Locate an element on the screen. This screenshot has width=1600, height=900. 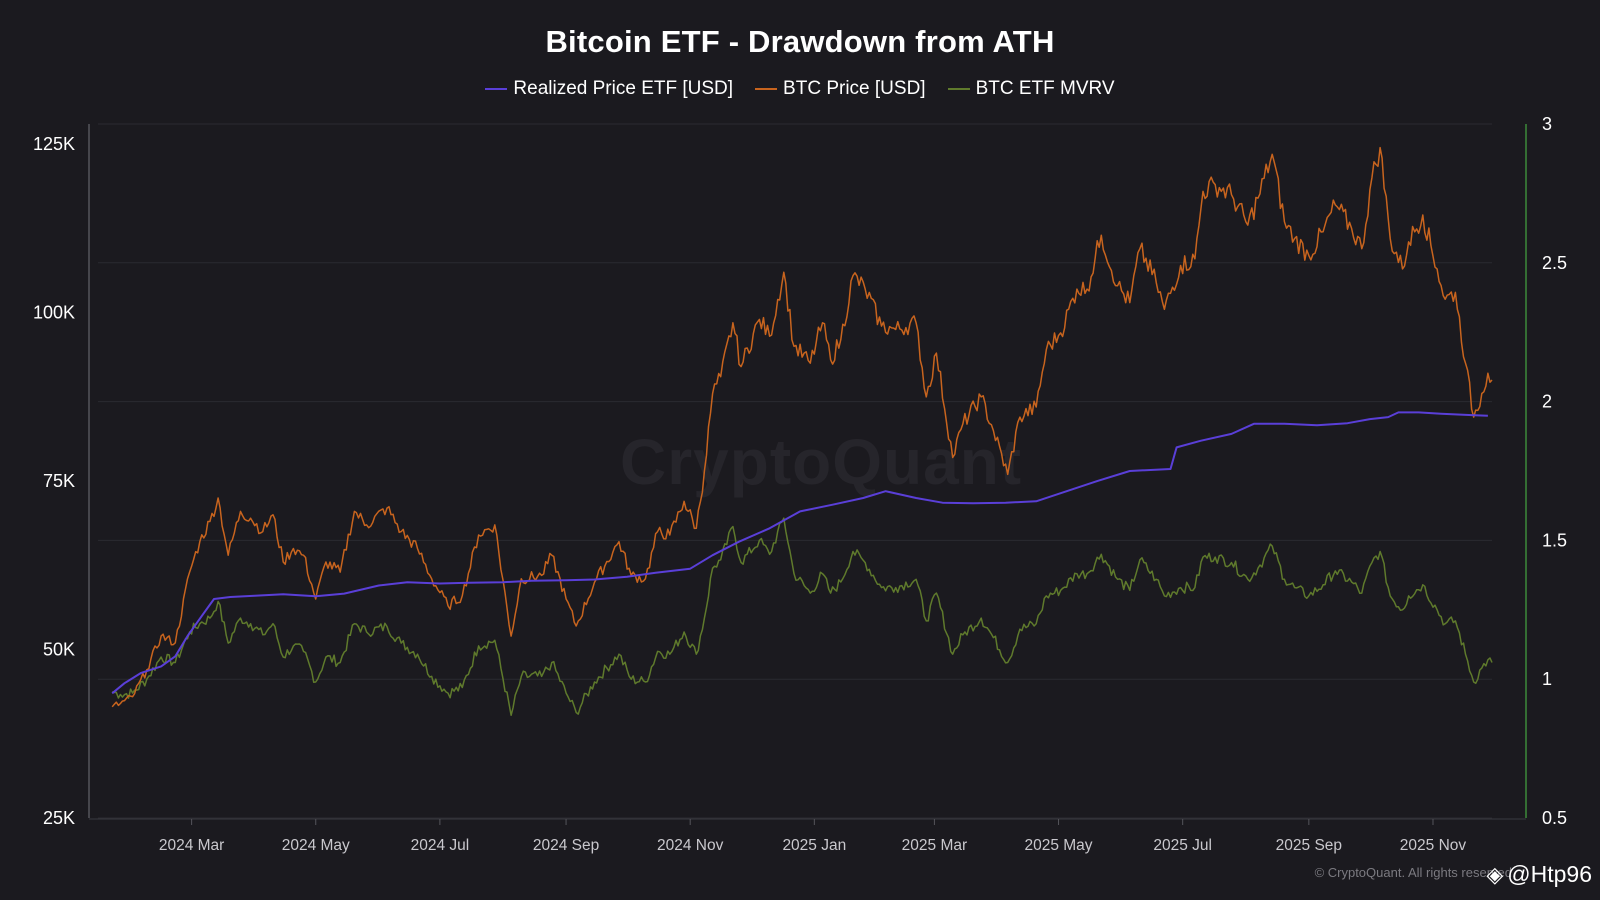
legend-label-etf-mvrv: BTC ETF MVRV is located at coordinates (1045, 88).